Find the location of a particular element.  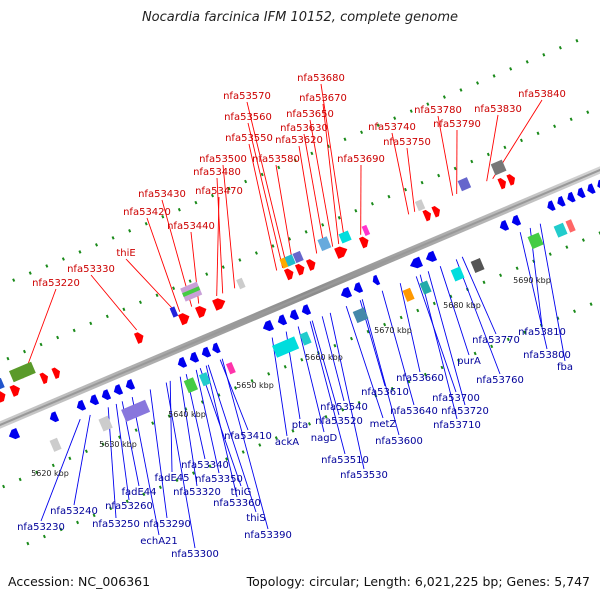

gene-label: nfa53740 is located at coordinates (392, 127).